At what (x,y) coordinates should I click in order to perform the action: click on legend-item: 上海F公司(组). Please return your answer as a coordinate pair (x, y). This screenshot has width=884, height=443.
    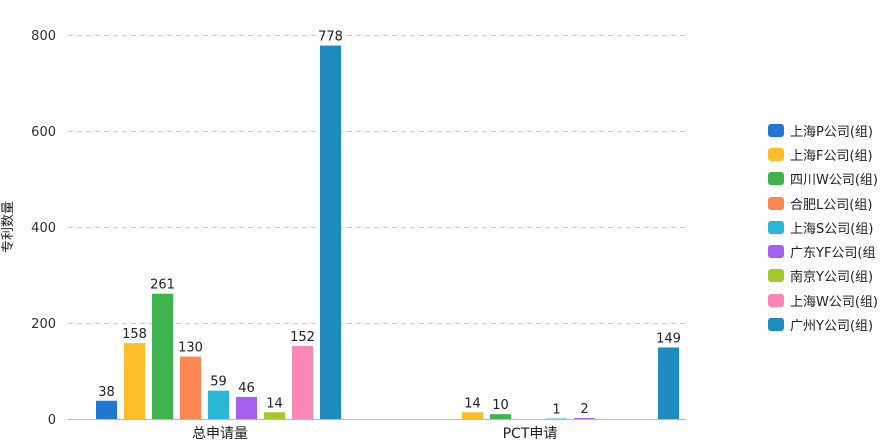
    Looking at the image, I should click on (826, 154).